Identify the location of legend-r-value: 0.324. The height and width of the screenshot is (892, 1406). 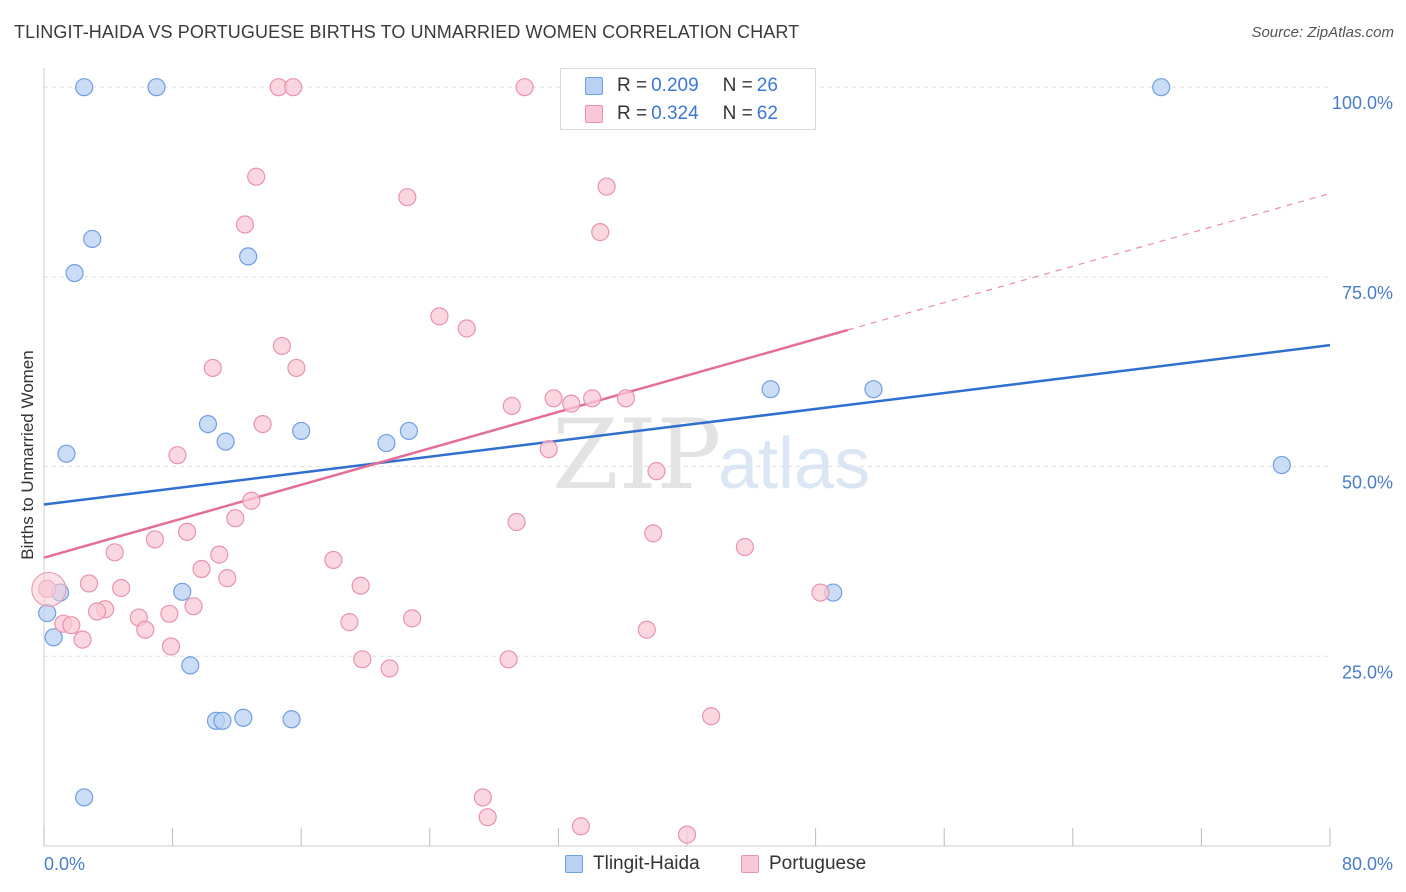
(675, 113).